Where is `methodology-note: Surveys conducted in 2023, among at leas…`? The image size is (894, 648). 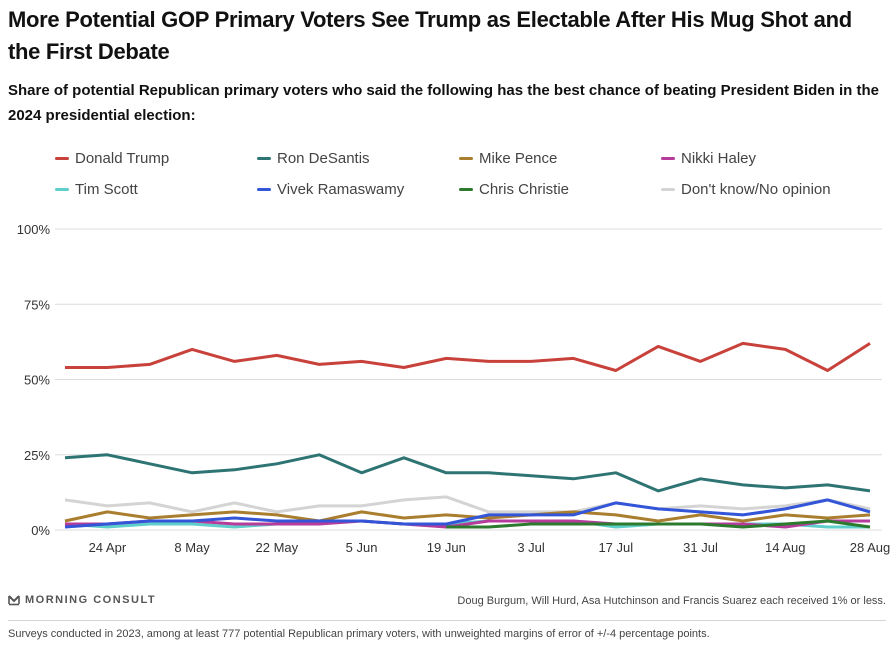 methodology-note: Surveys conducted in 2023, among at leas… is located at coordinates (359, 634).